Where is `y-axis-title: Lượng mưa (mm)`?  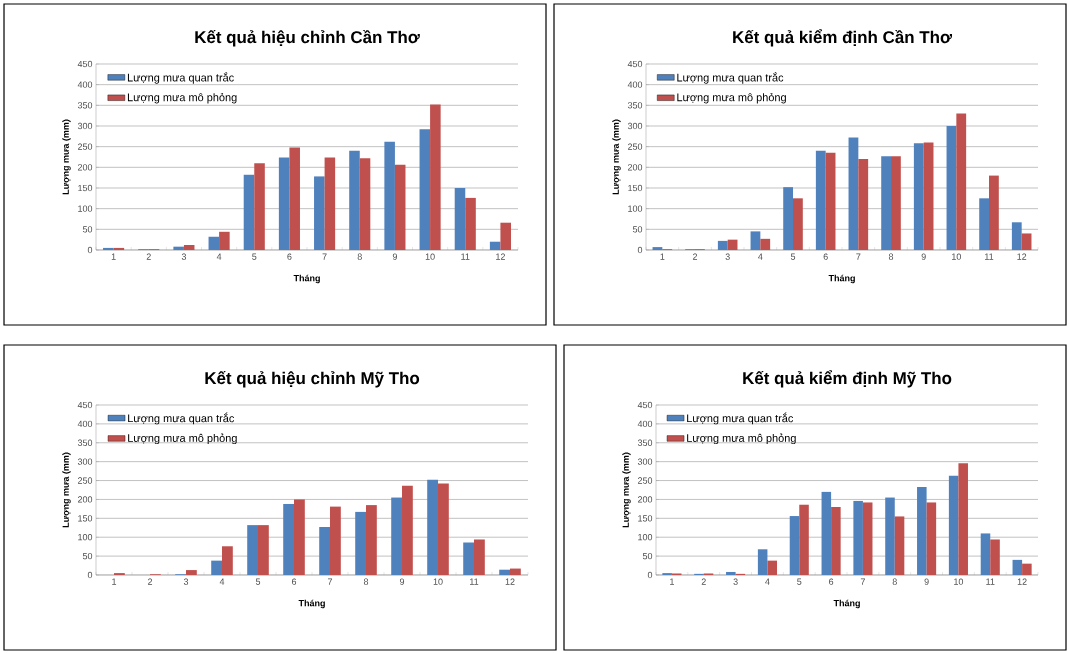 y-axis-title: Lượng mưa (mm) is located at coordinates (626, 490).